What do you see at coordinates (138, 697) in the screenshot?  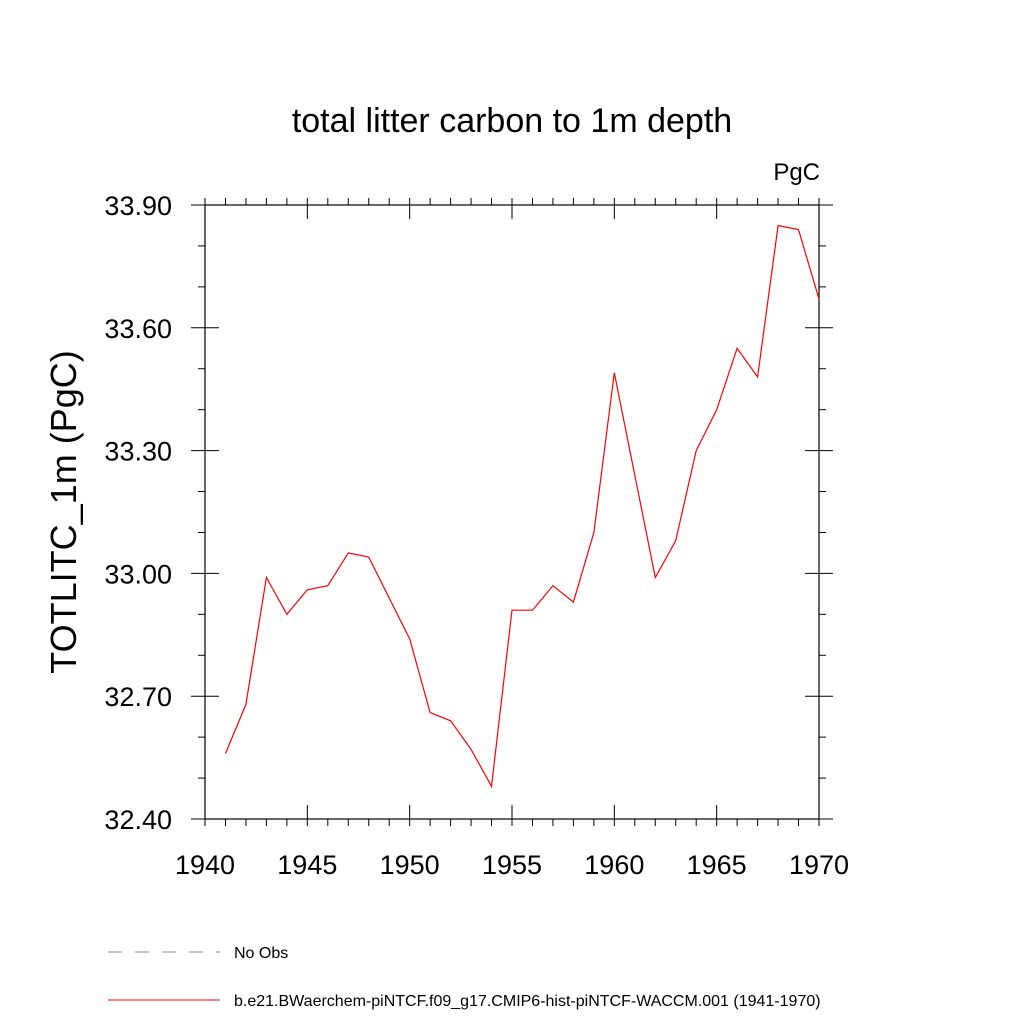 I see `y-tick-label: 32.70` at bounding box center [138, 697].